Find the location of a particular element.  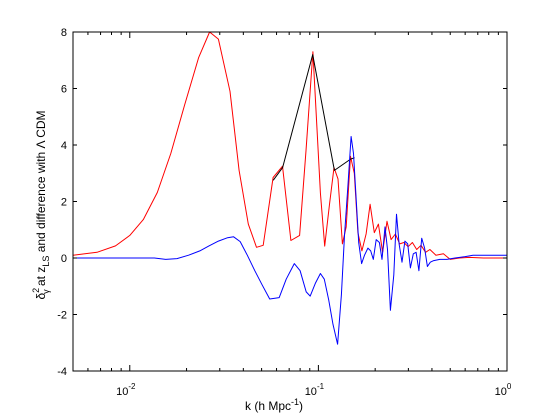

x-tick-label: 10⁻¹ is located at coordinates (315, 390).